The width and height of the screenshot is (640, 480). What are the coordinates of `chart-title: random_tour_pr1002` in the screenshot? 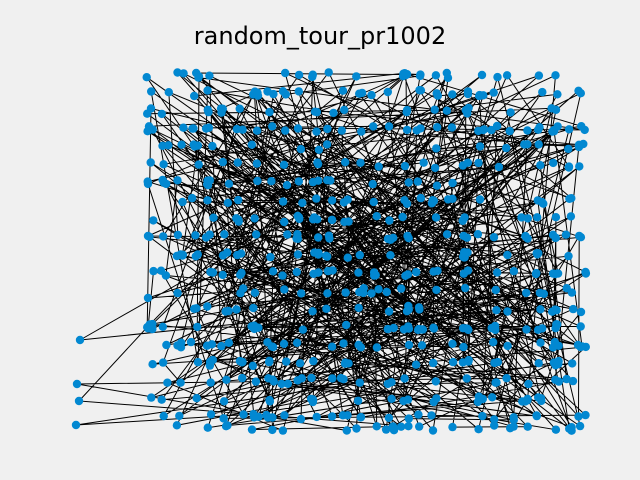 It's located at (320, 36).